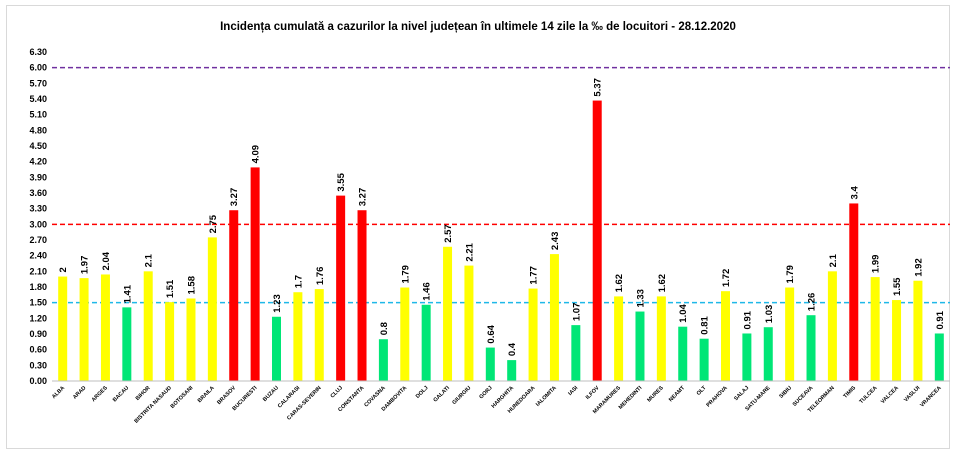 The image size is (957, 455). I want to click on x-tick-label: IALOMITA, so click(546, 396).